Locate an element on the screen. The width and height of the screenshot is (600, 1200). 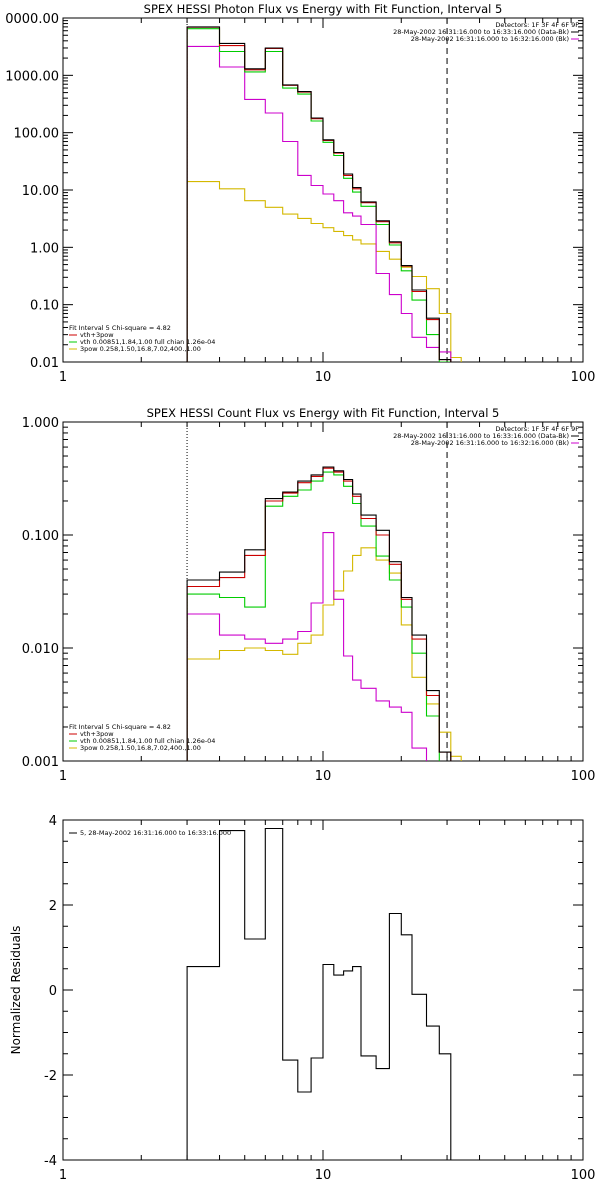
y-tick-label: 0.001 is located at coordinates (40, 762).